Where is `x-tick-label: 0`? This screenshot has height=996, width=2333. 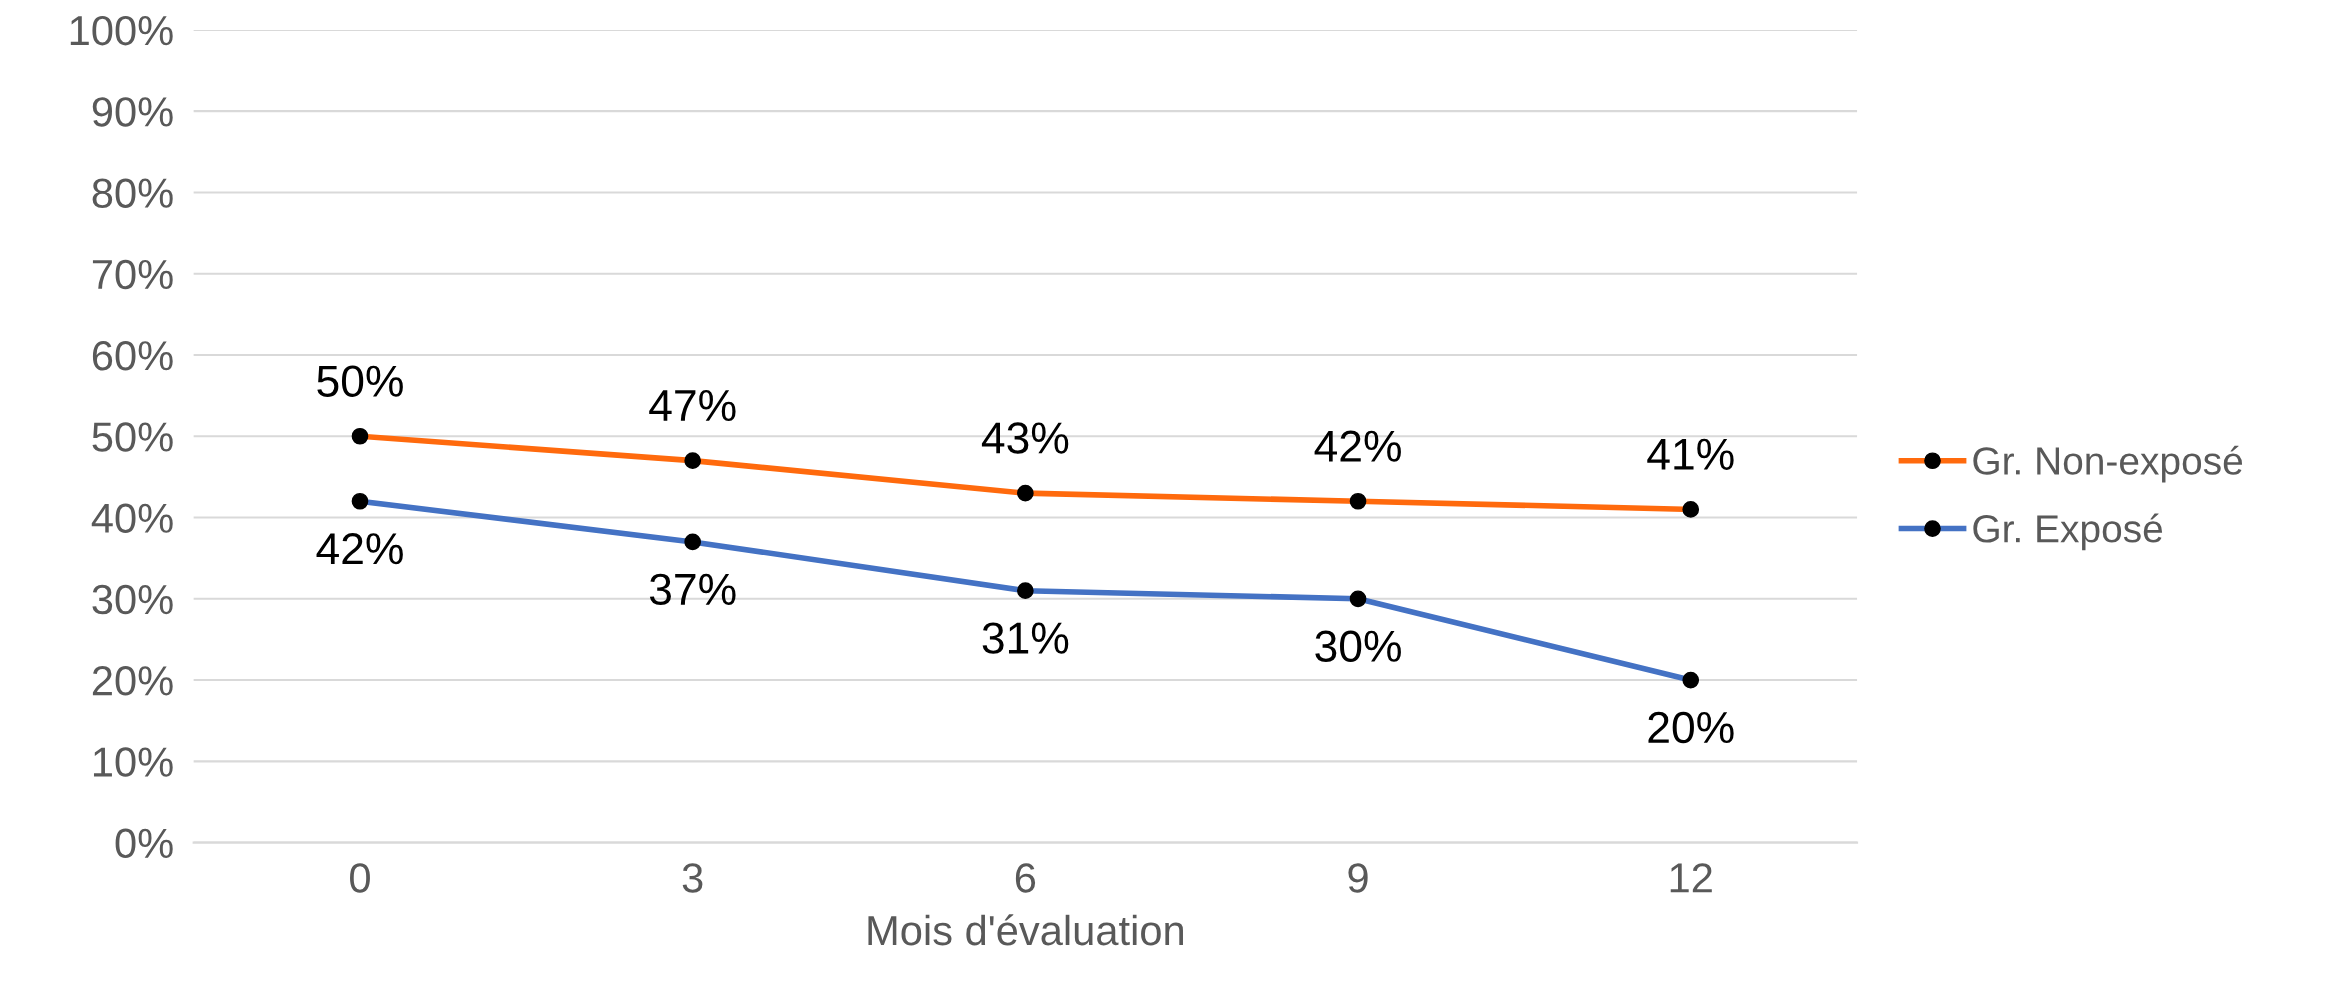 x-tick-label: 0 is located at coordinates (360, 878).